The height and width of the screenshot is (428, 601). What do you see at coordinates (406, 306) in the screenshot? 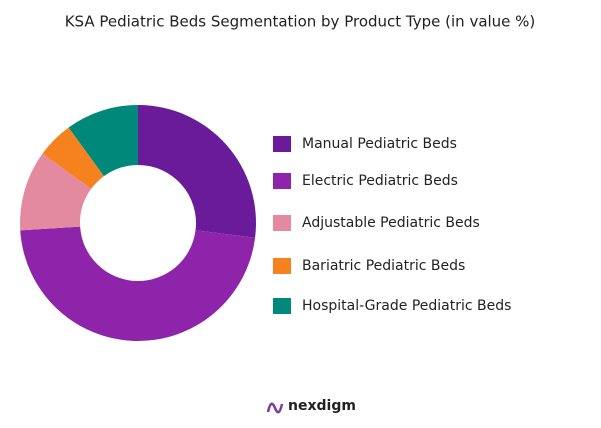
I see `legend-label: Hospital-Grade Pediatric Beds` at bounding box center [406, 306].